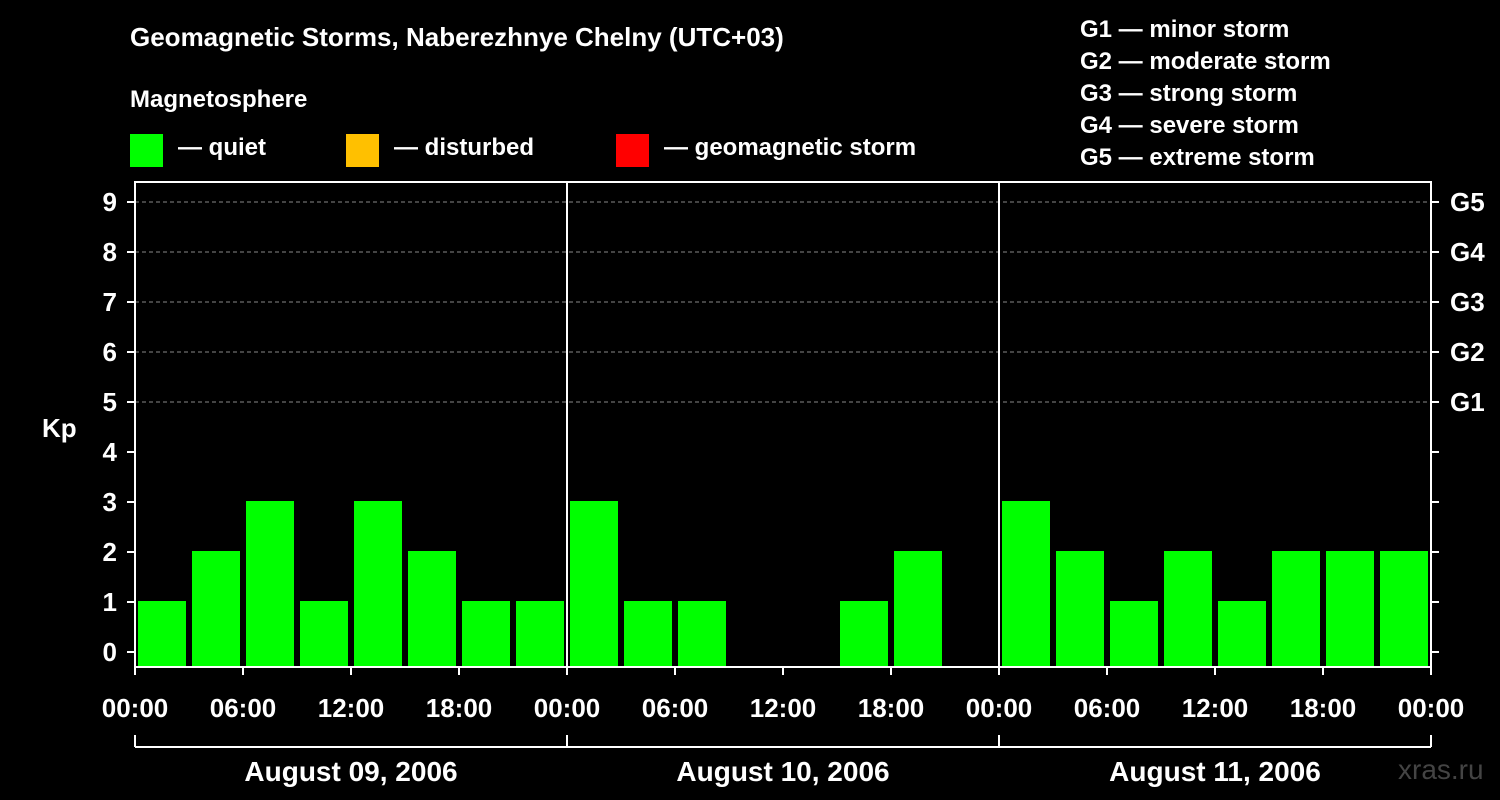  I want to click on g-scale-label: G5, so click(1467, 202).